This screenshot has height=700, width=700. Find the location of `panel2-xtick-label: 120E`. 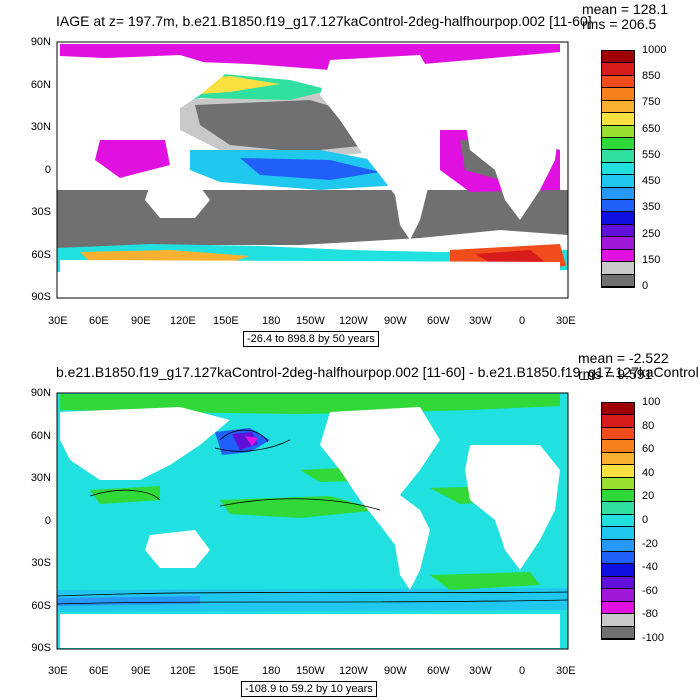

panel2-xtick-label: 120E is located at coordinates (183, 671).